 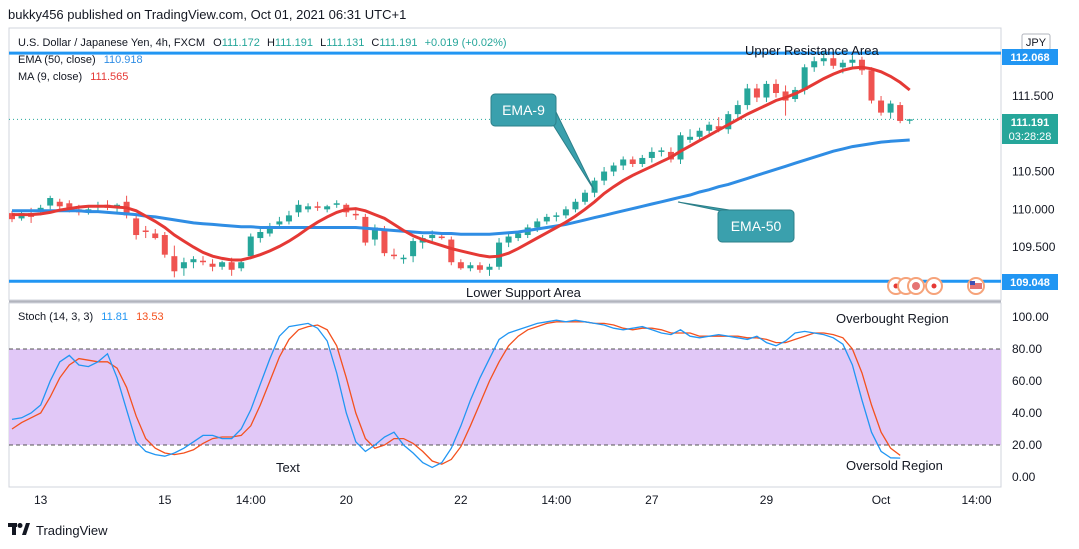 I want to click on tradingview-logo-icon, so click(x=19, y=530).